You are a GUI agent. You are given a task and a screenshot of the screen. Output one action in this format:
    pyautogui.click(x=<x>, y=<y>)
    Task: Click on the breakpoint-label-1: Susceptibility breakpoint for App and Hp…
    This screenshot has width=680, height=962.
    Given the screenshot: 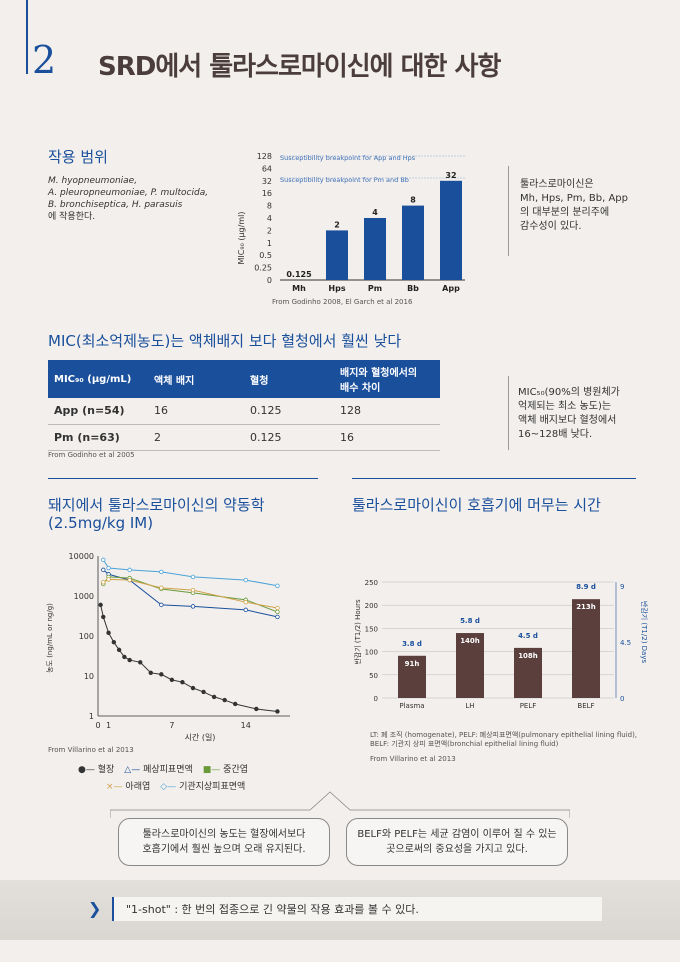 What is the action you would take?
    pyautogui.click(x=348, y=158)
    